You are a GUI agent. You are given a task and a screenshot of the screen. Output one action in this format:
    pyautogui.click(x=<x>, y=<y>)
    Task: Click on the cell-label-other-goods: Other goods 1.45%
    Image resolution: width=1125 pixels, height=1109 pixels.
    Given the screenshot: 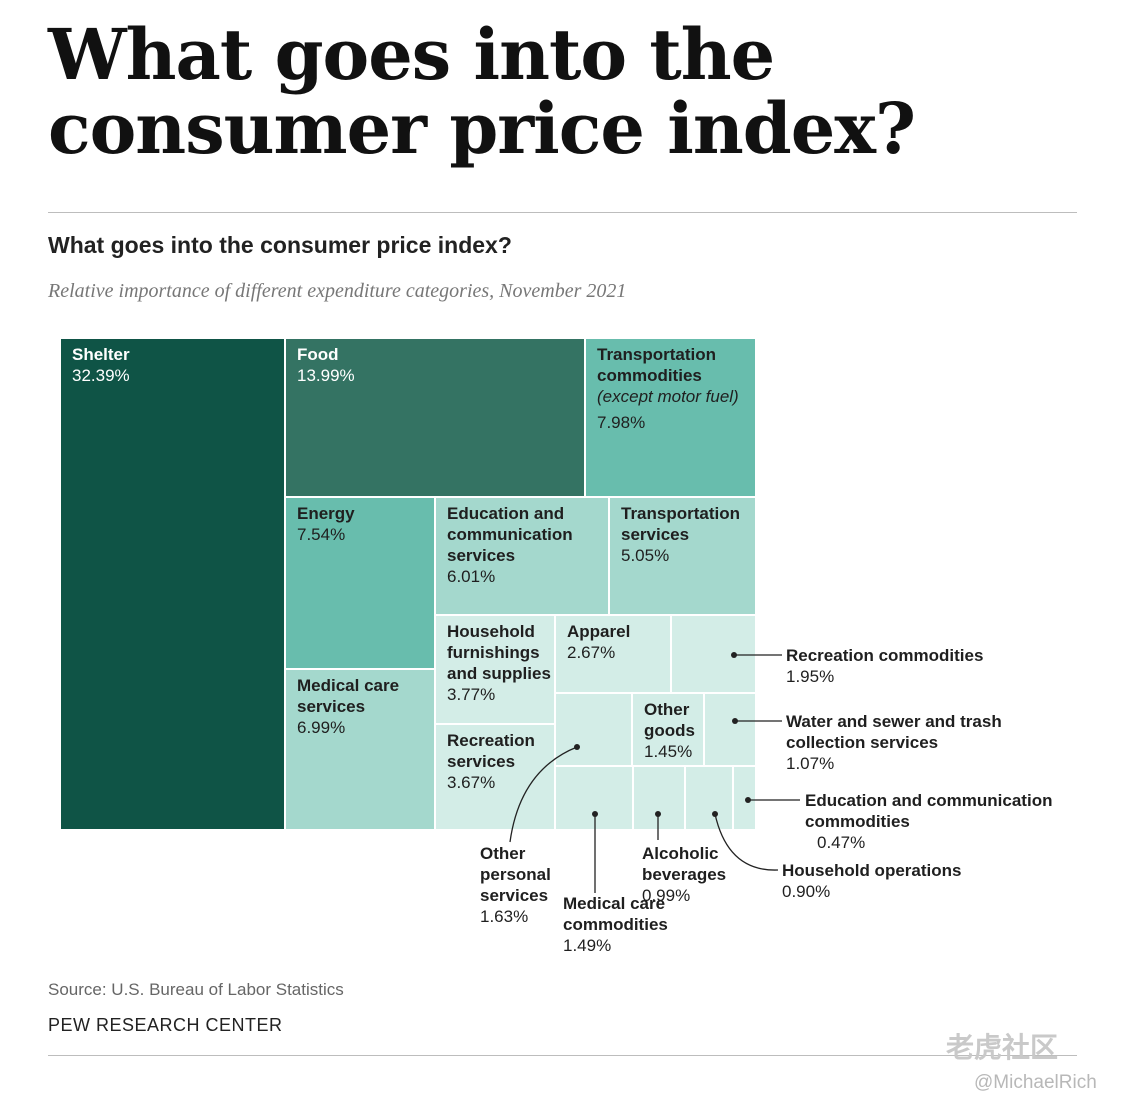 What is the action you would take?
    pyautogui.click(x=672, y=730)
    